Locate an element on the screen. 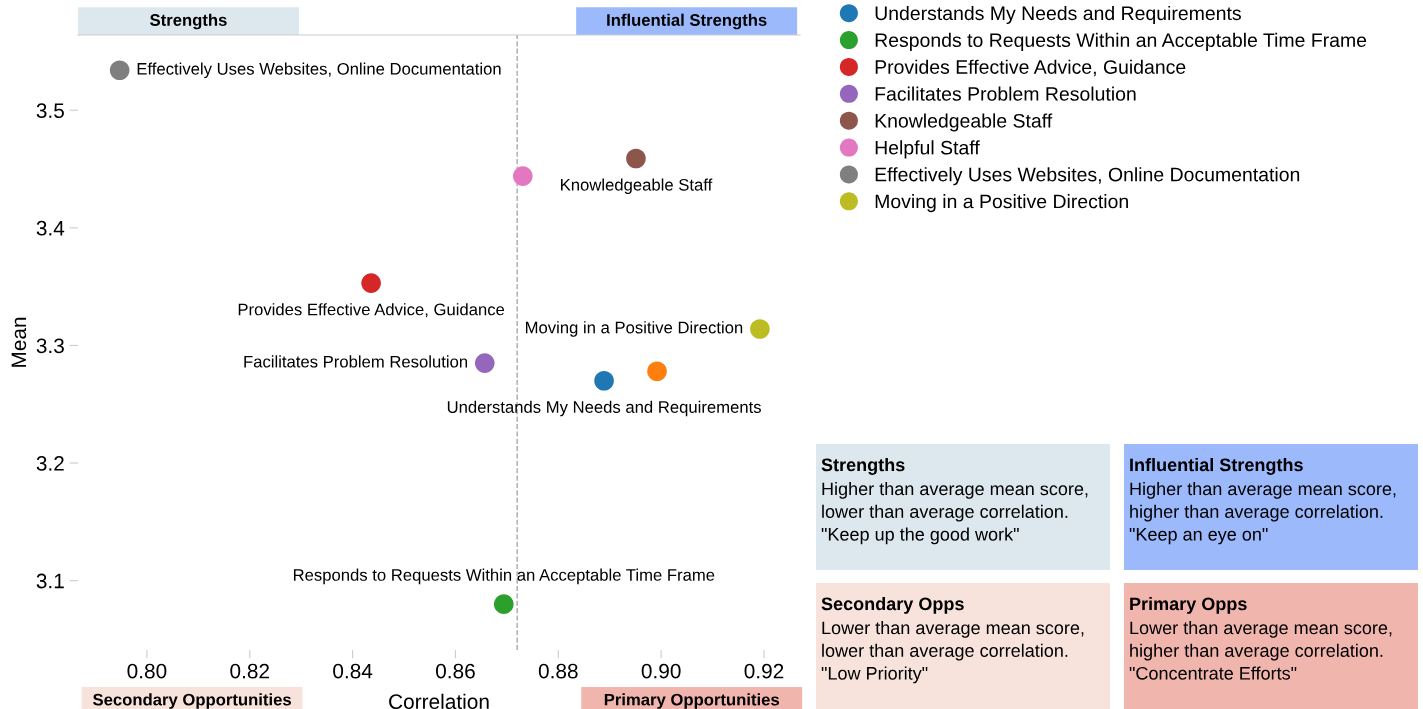 The image size is (1423, 709). y-tick-label: 3.3 is located at coordinates (50, 346).